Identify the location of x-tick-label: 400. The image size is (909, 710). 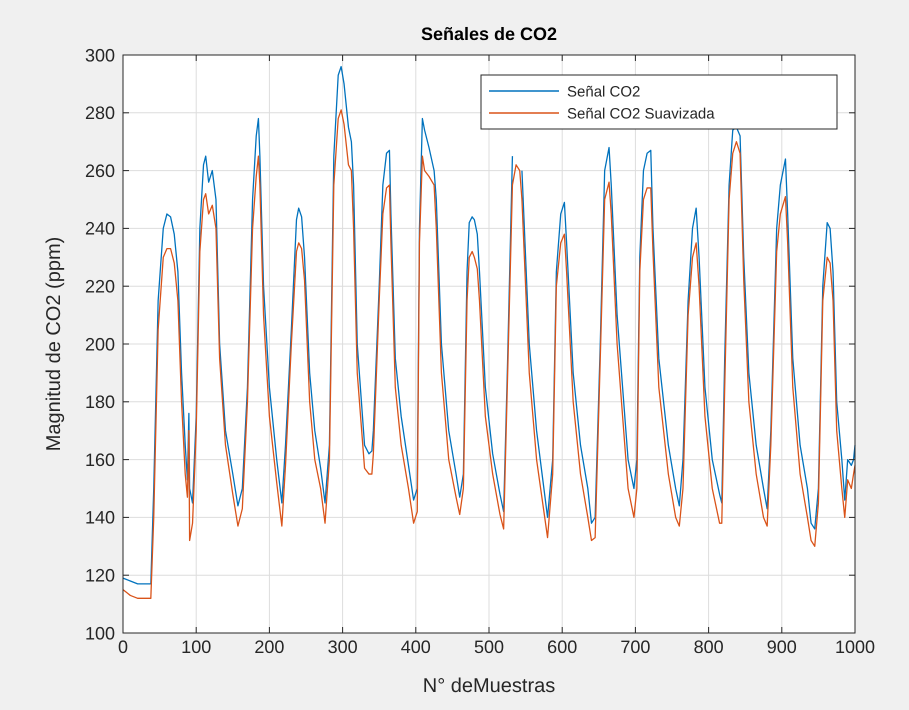
(415, 647).